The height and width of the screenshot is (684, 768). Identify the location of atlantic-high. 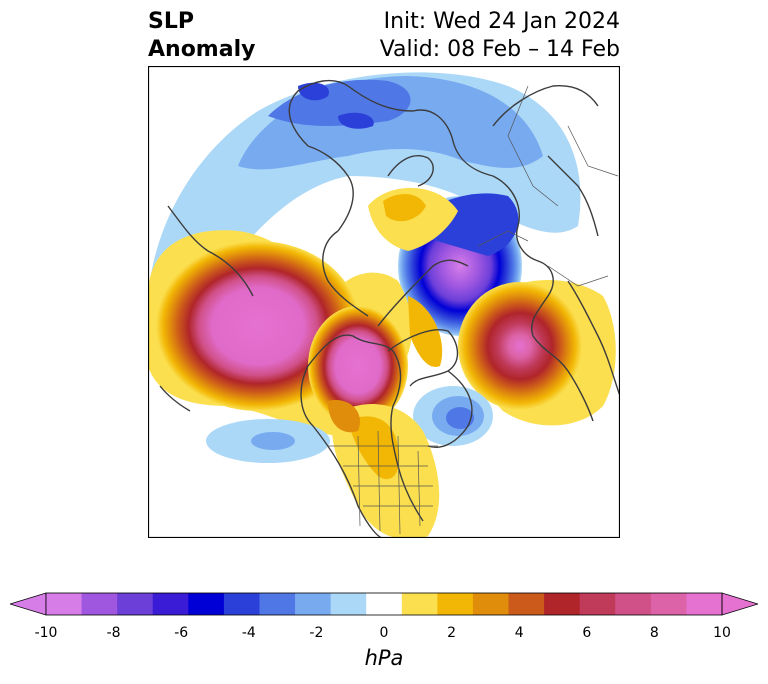
(537, 352).